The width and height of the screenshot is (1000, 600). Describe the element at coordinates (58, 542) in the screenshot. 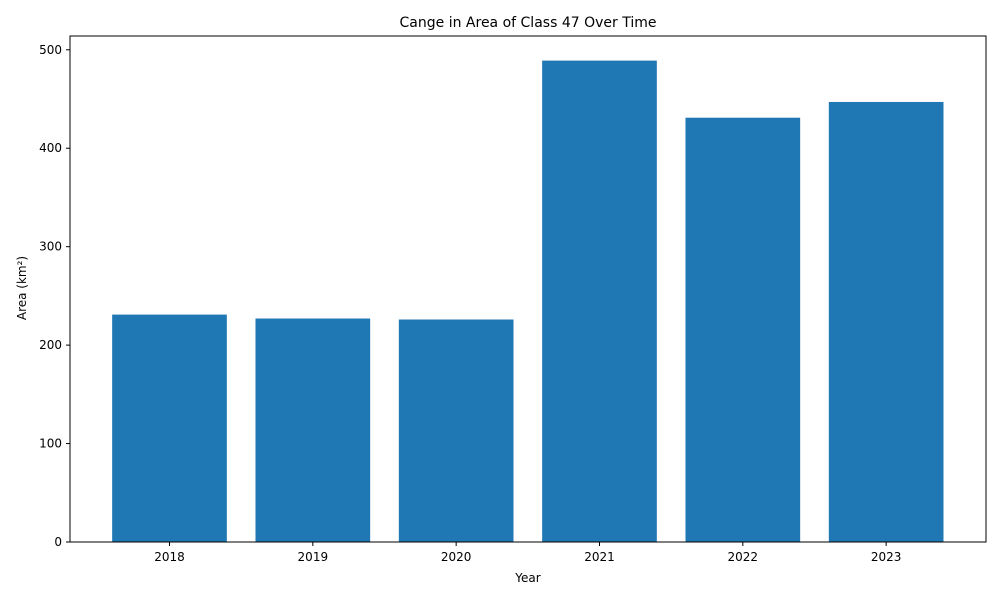

I see `y-tick-label-0: 0` at that location.